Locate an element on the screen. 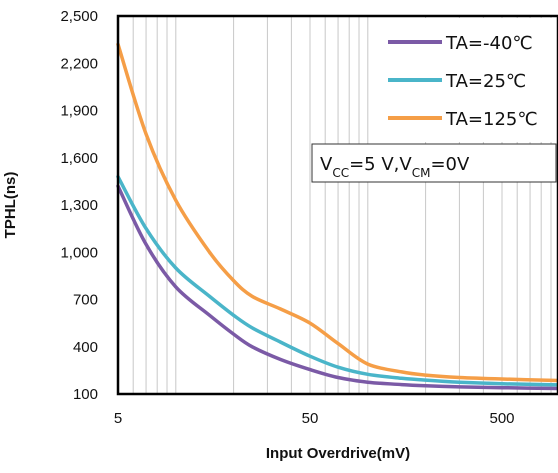 Image resolution: width=558 pixels, height=473 pixels. y-tick-label-3: 1,000 is located at coordinates (79, 252).